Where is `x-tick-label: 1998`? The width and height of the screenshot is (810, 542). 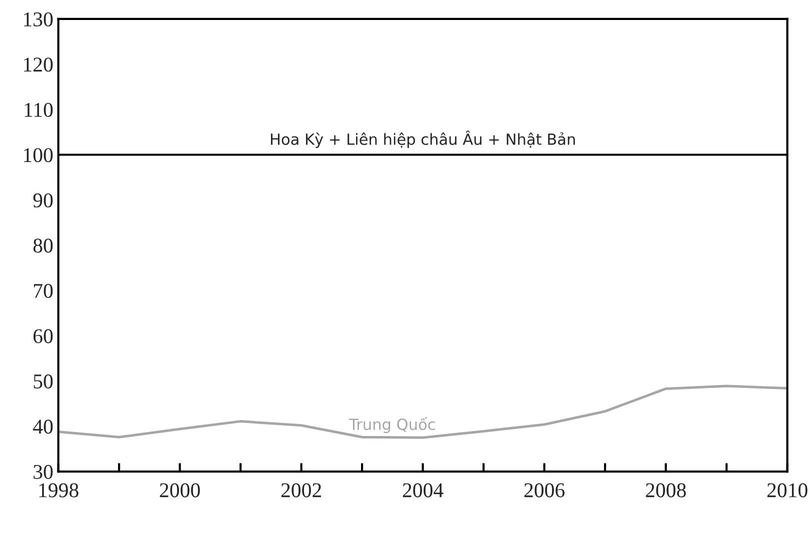 x-tick-label: 1998 is located at coordinates (58, 490).